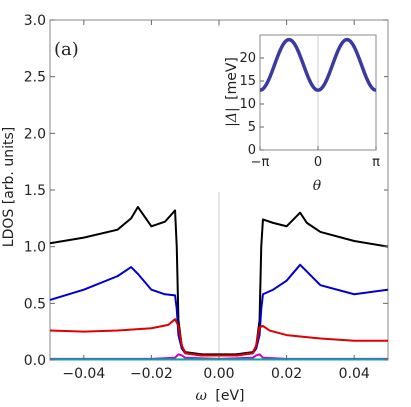 The height and width of the screenshot is (407, 411). I want to click on inset-y-axis-symbol: |Δ|, so click(232, 117).